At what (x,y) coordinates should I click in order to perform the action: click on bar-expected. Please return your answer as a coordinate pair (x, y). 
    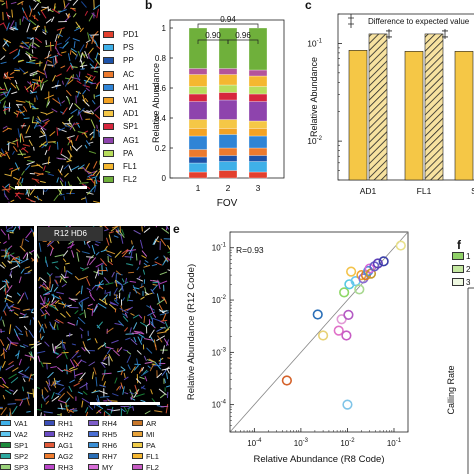
    Looking at the image, I should click on (434, 107).